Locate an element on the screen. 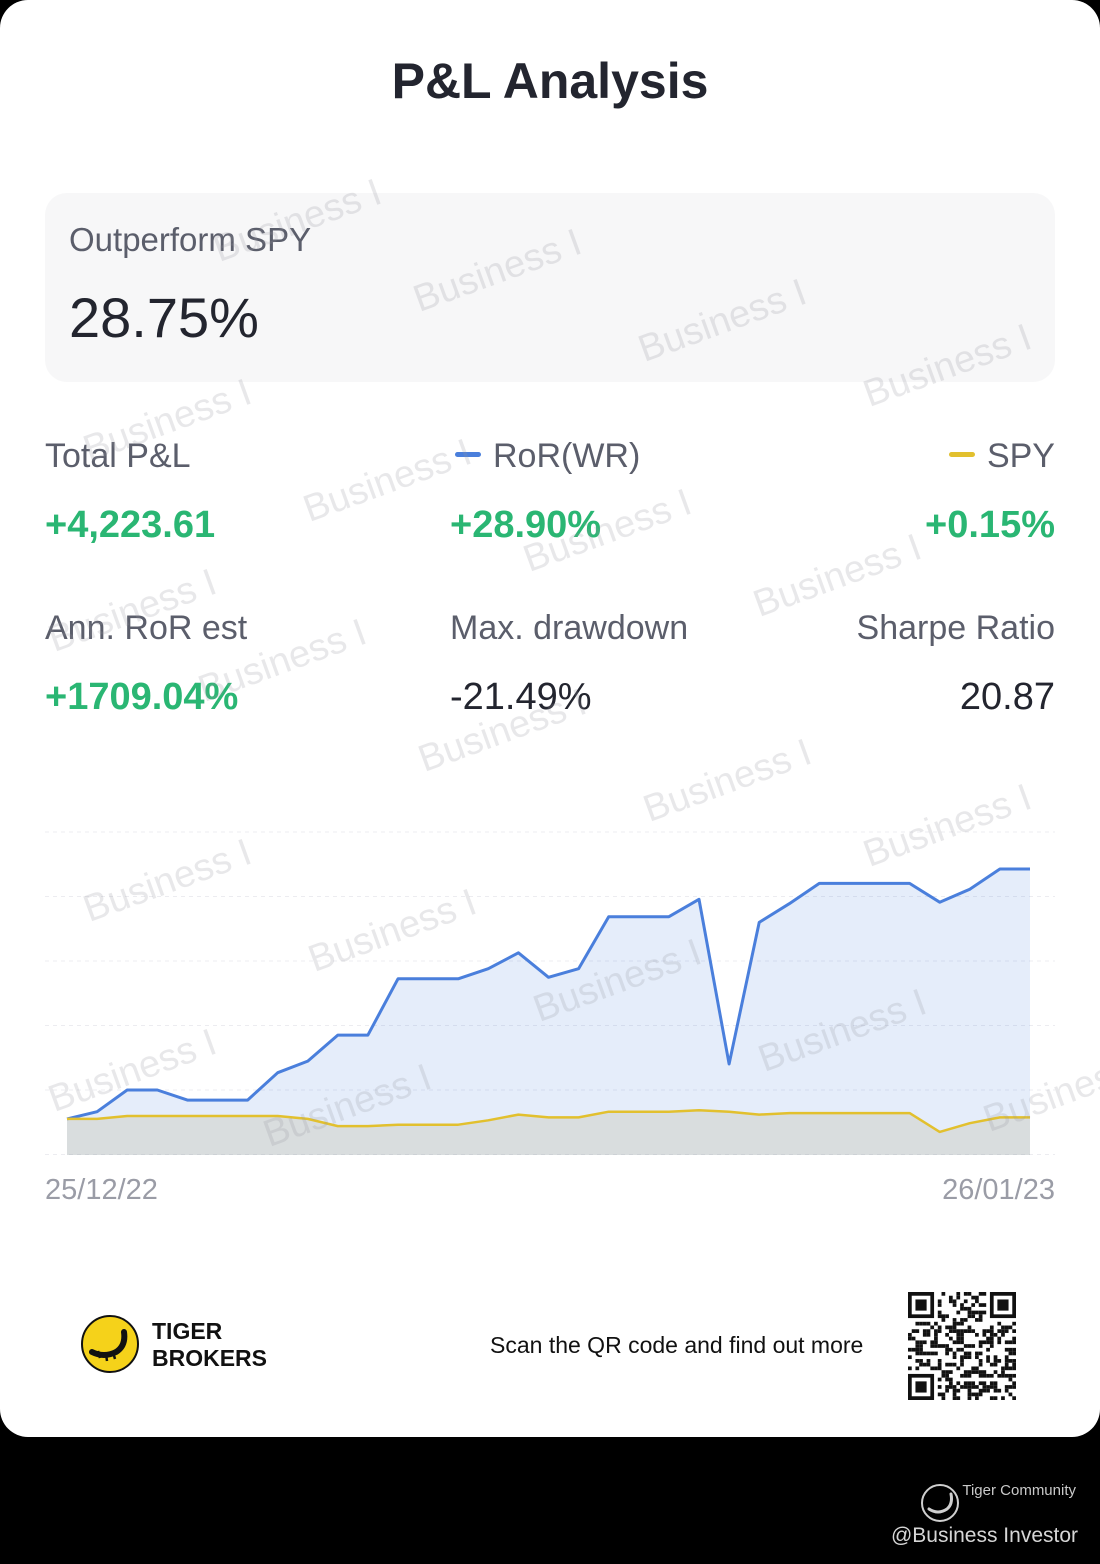 Image resolution: width=1100 pixels, height=1564 pixels. ror-value: +28.90% is located at coordinates (526, 525).